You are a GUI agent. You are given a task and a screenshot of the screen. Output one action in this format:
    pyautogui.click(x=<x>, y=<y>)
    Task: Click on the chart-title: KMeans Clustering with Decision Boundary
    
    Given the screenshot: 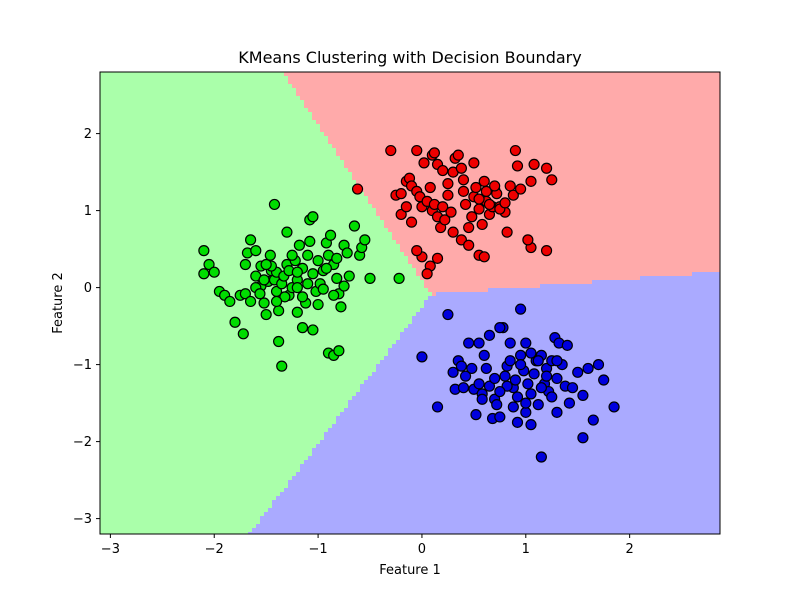 What is the action you would take?
    pyautogui.click(x=409, y=57)
    